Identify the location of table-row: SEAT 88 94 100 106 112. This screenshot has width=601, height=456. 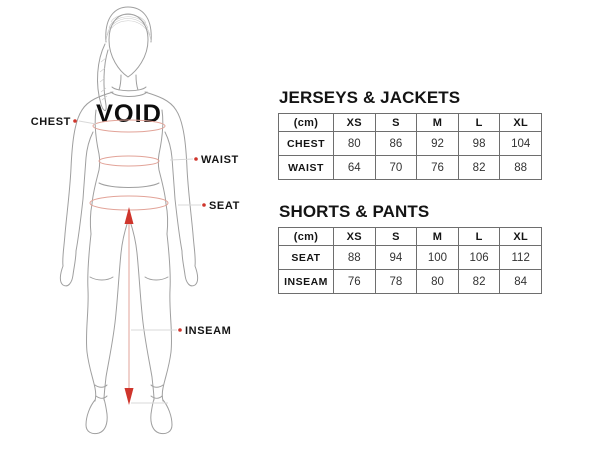
(410, 257).